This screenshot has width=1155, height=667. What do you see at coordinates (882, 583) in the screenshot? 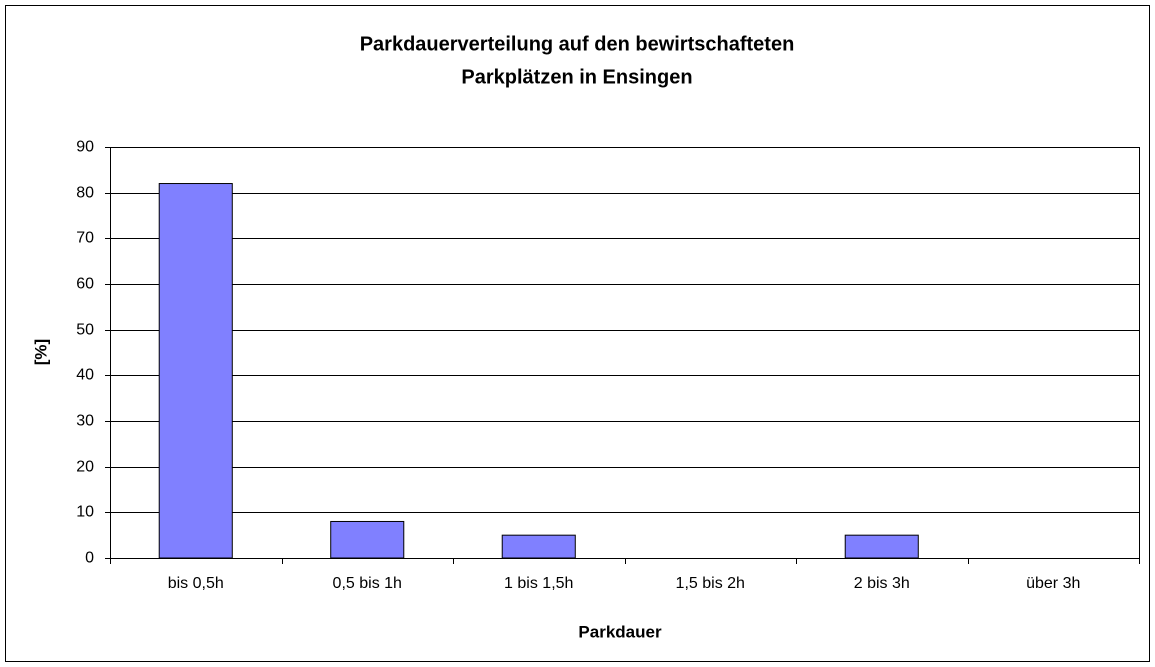
I see `x-tick-label: 2 bis 3h` at bounding box center [882, 583].